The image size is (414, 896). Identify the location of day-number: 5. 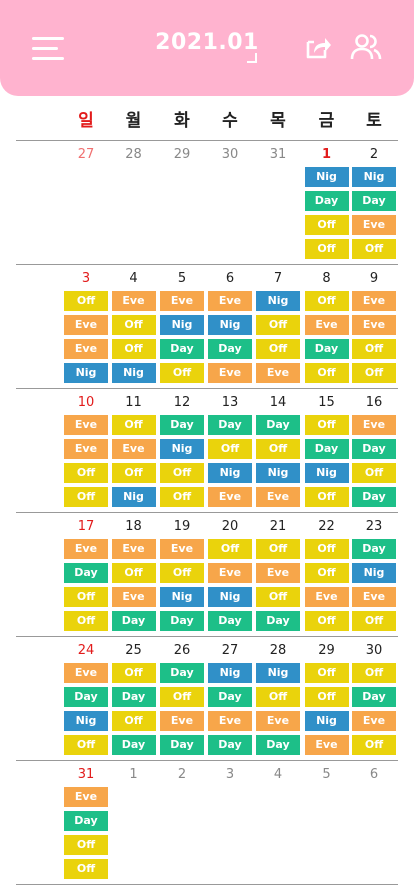
(182, 278).